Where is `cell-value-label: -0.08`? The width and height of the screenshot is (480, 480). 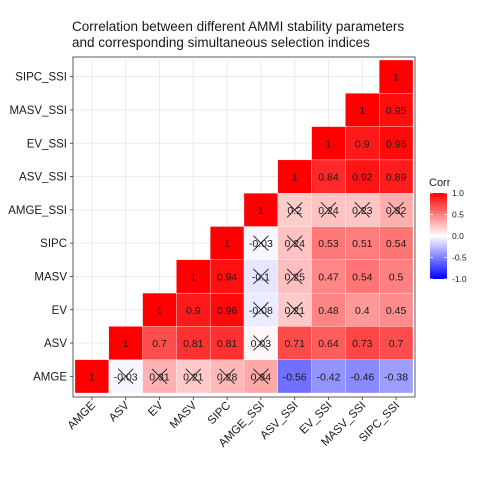
cell-value-label: -0.08 is located at coordinates (261, 311).